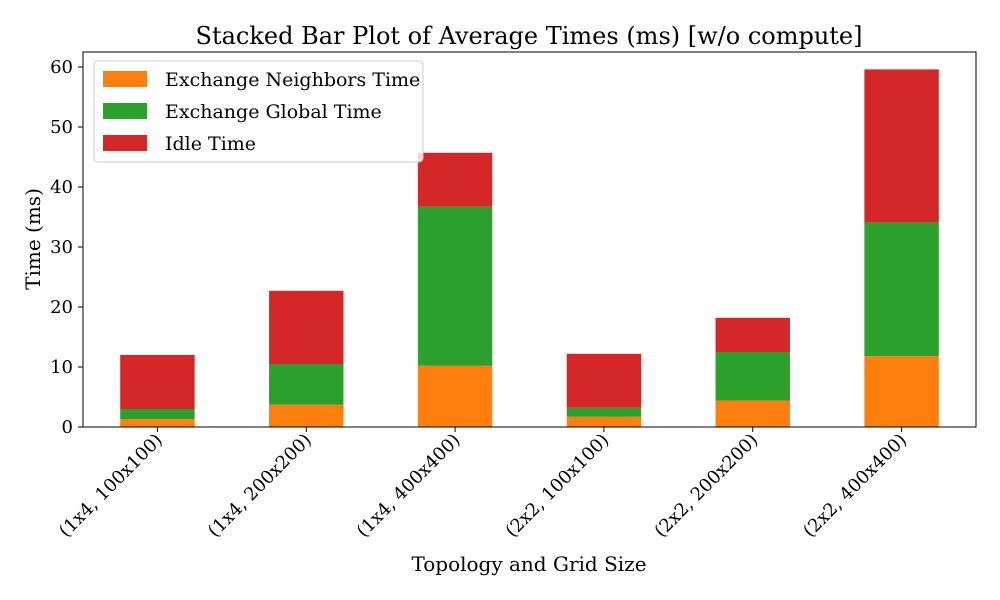 The height and width of the screenshot is (600, 1000). I want to click on y-tick-label-5: 50, so click(61, 127).